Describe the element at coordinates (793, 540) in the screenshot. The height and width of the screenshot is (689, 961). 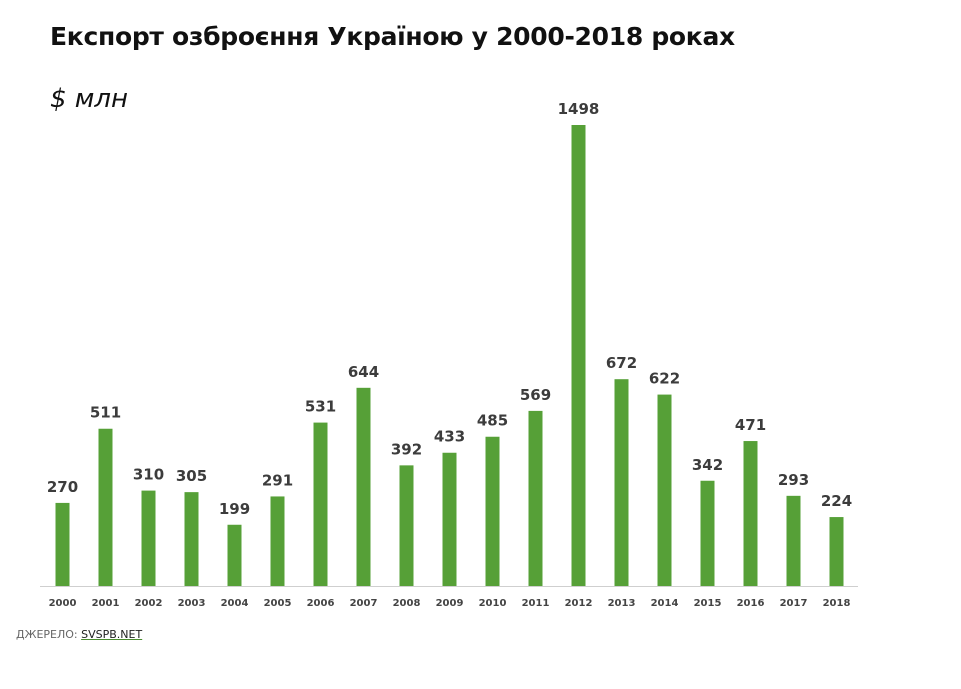
I see `bar-2017` at that location.